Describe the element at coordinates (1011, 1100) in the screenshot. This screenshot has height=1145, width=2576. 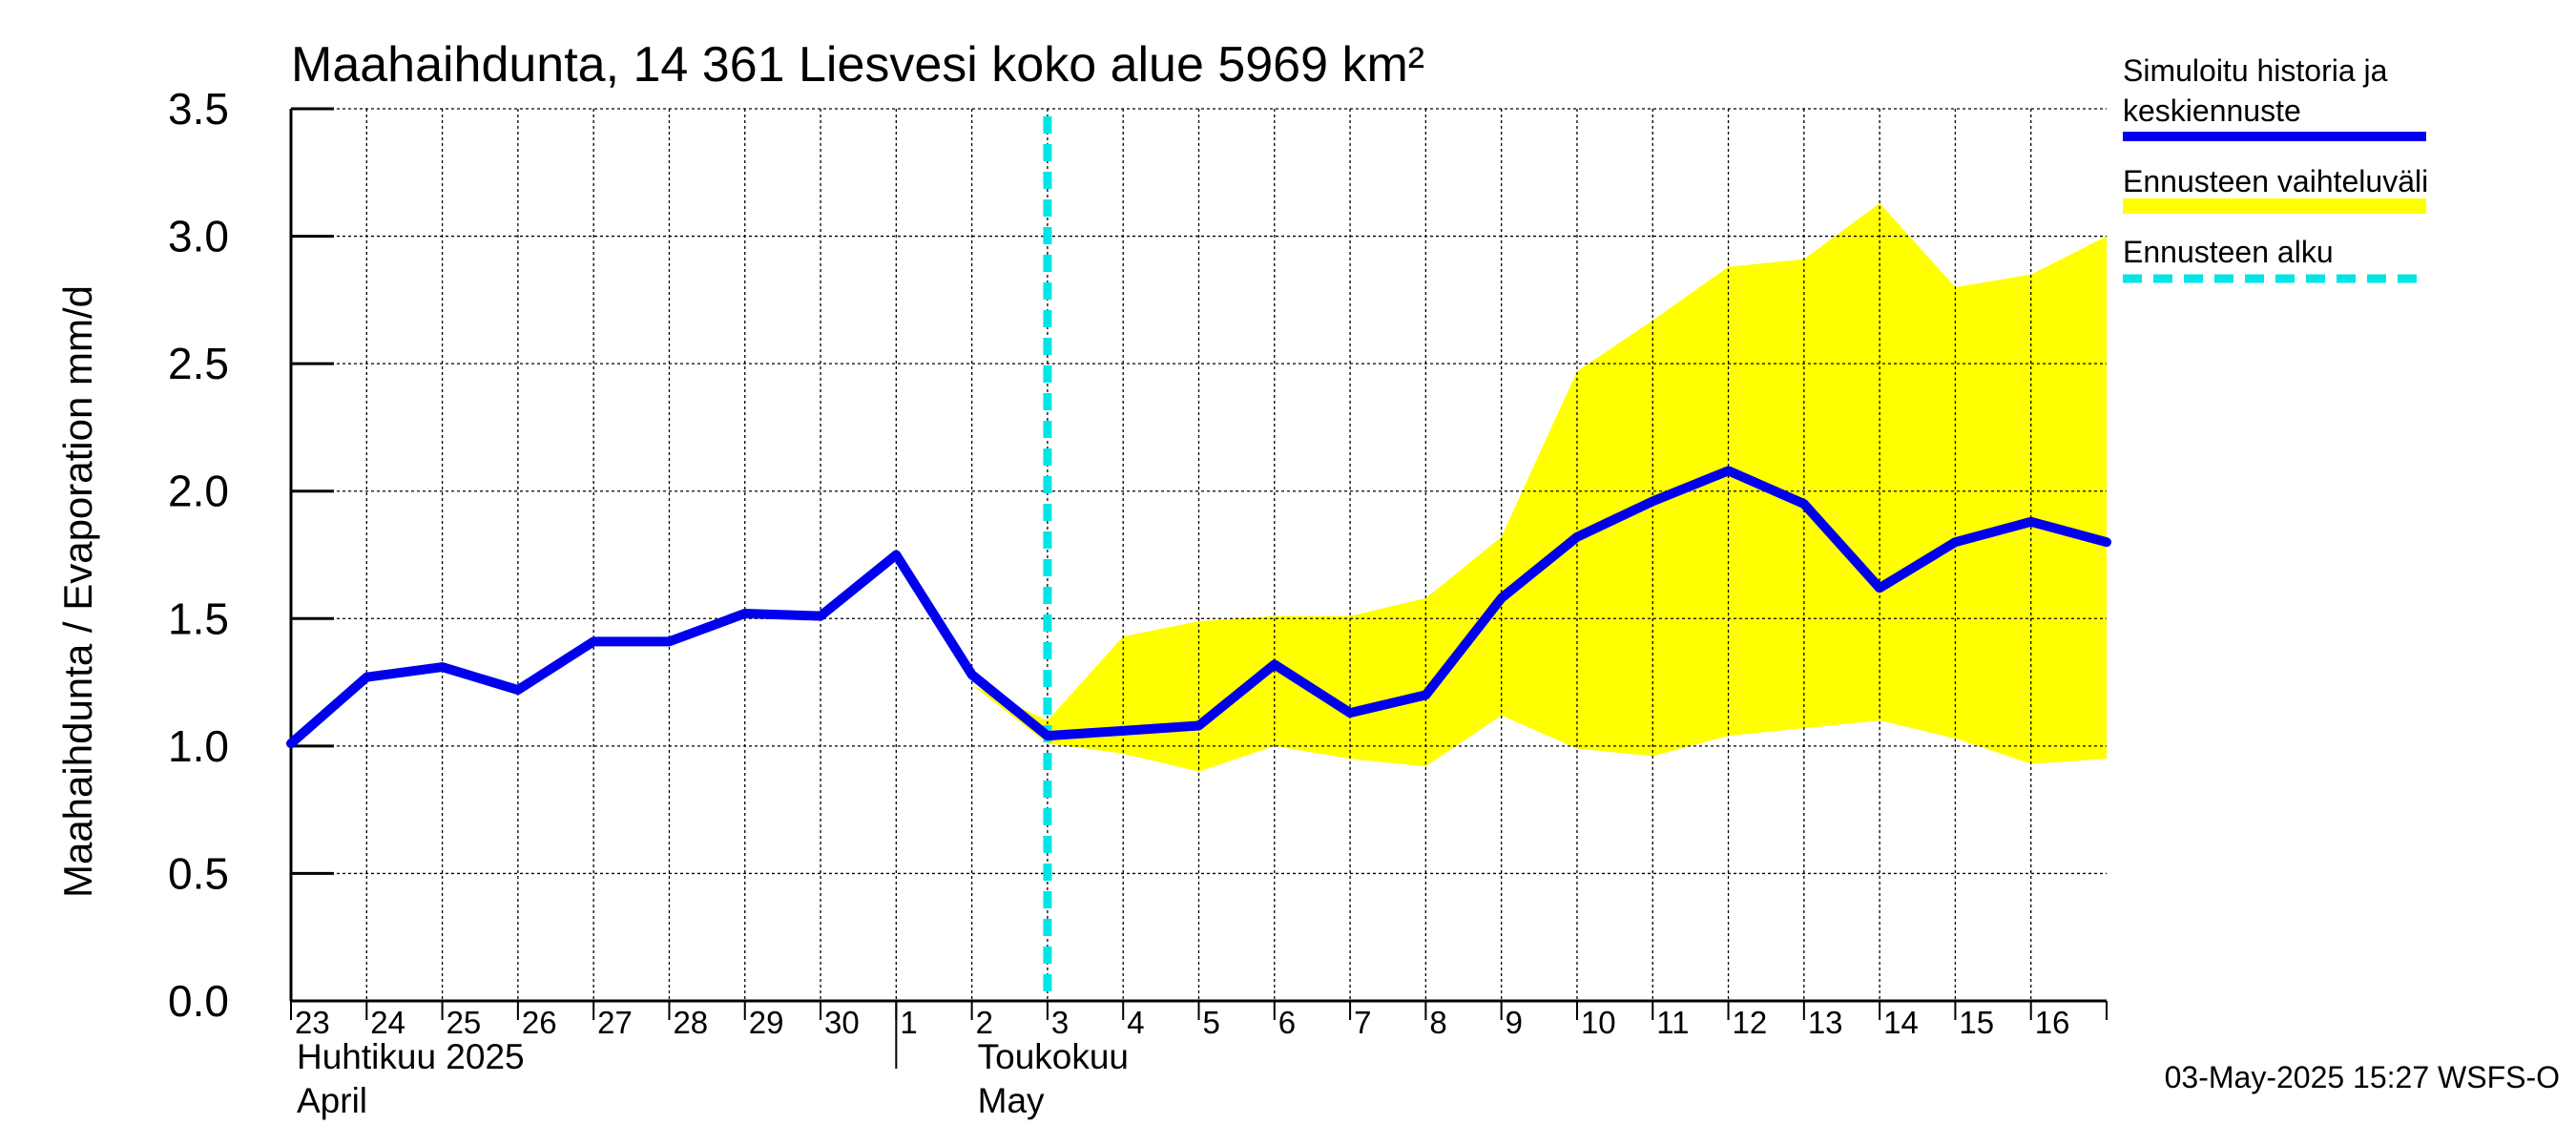
I see `month-label-english: May` at that location.